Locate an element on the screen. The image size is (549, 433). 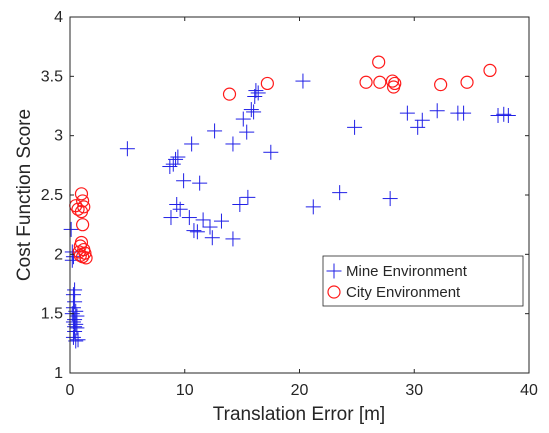
x-tick-label: 40 is located at coordinates (529, 390).